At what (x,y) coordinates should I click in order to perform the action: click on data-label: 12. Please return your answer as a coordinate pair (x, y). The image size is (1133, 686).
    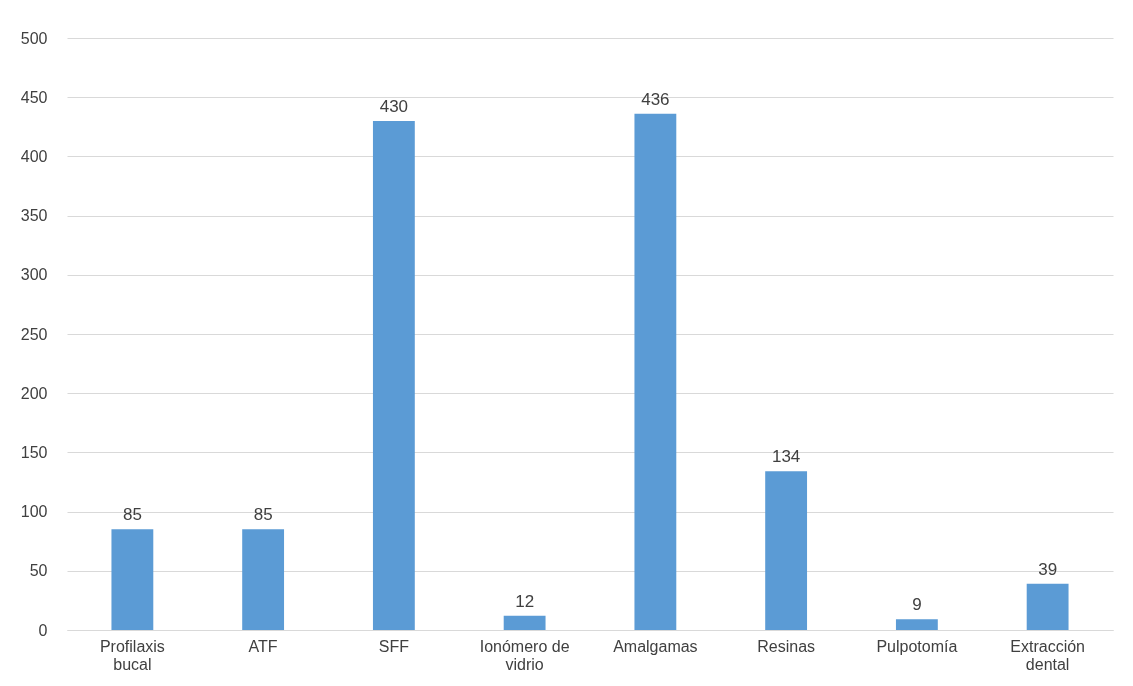
    Looking at the image, I should click on (525, 601).